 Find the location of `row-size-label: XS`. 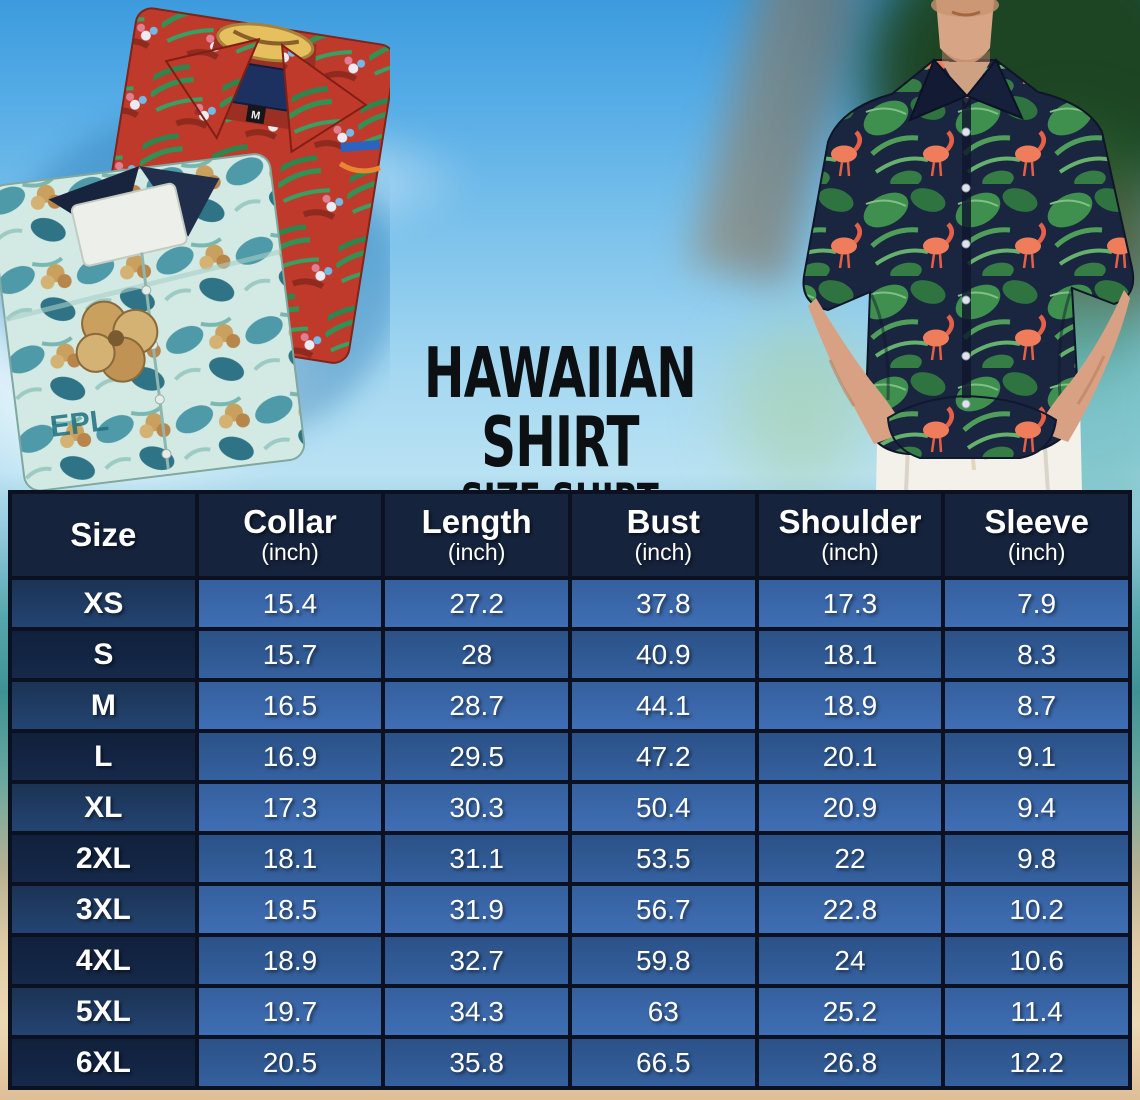

row-size-label: XS is located at coordinates (103, 603).